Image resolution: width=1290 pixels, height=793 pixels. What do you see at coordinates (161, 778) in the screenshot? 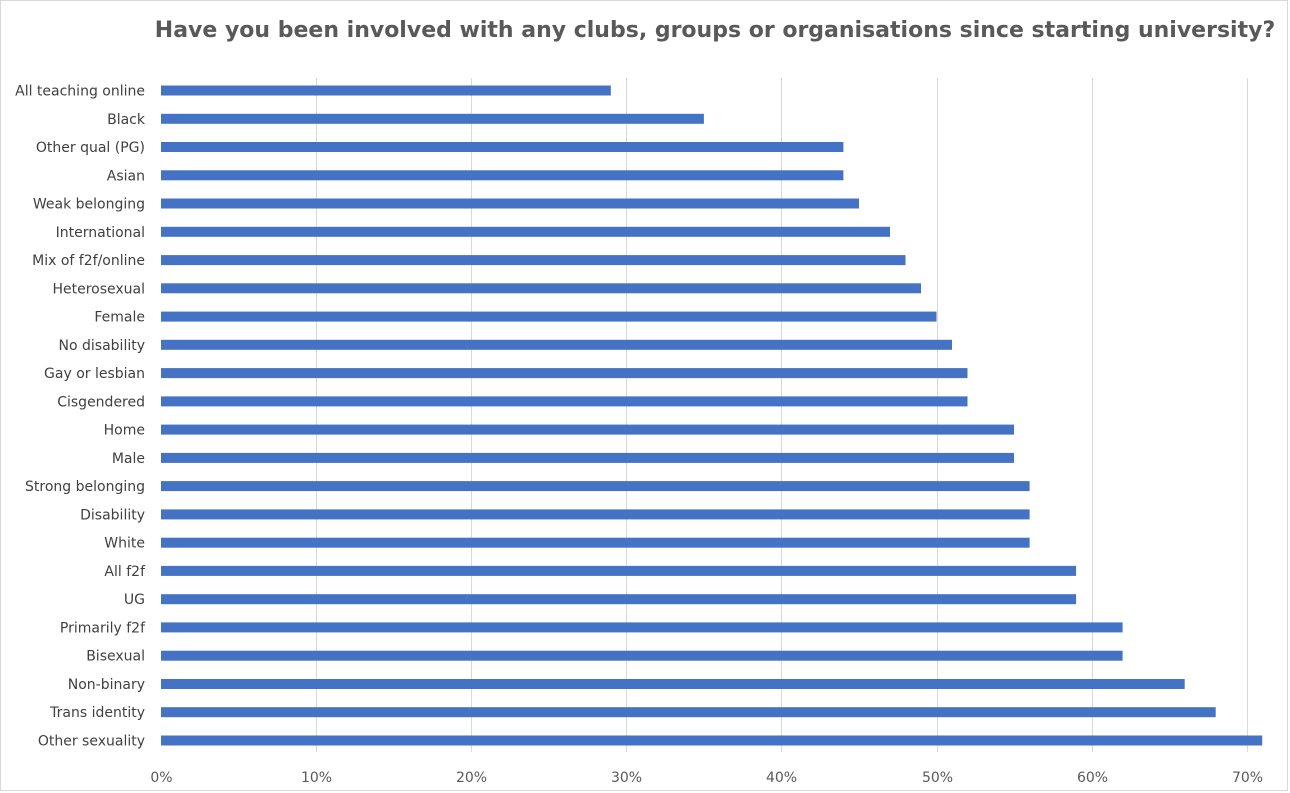
I see `x-tick-label: 0%` at bounding box center [161, 778].